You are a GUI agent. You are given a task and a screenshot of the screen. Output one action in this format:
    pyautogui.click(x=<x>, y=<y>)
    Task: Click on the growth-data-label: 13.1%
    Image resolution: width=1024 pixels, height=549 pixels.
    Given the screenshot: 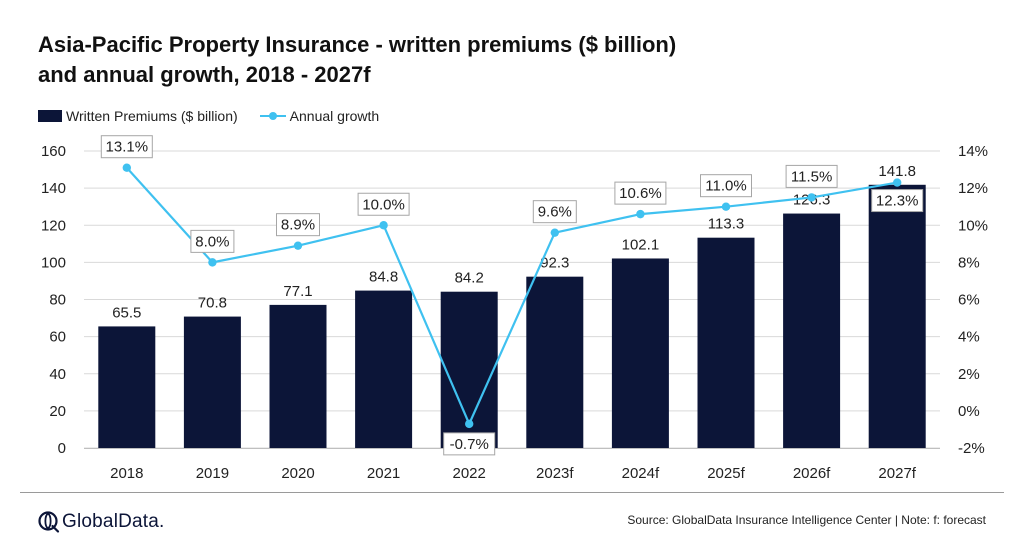 What is the action you would take?
    pyautogui.click(x=127, y=147)
    